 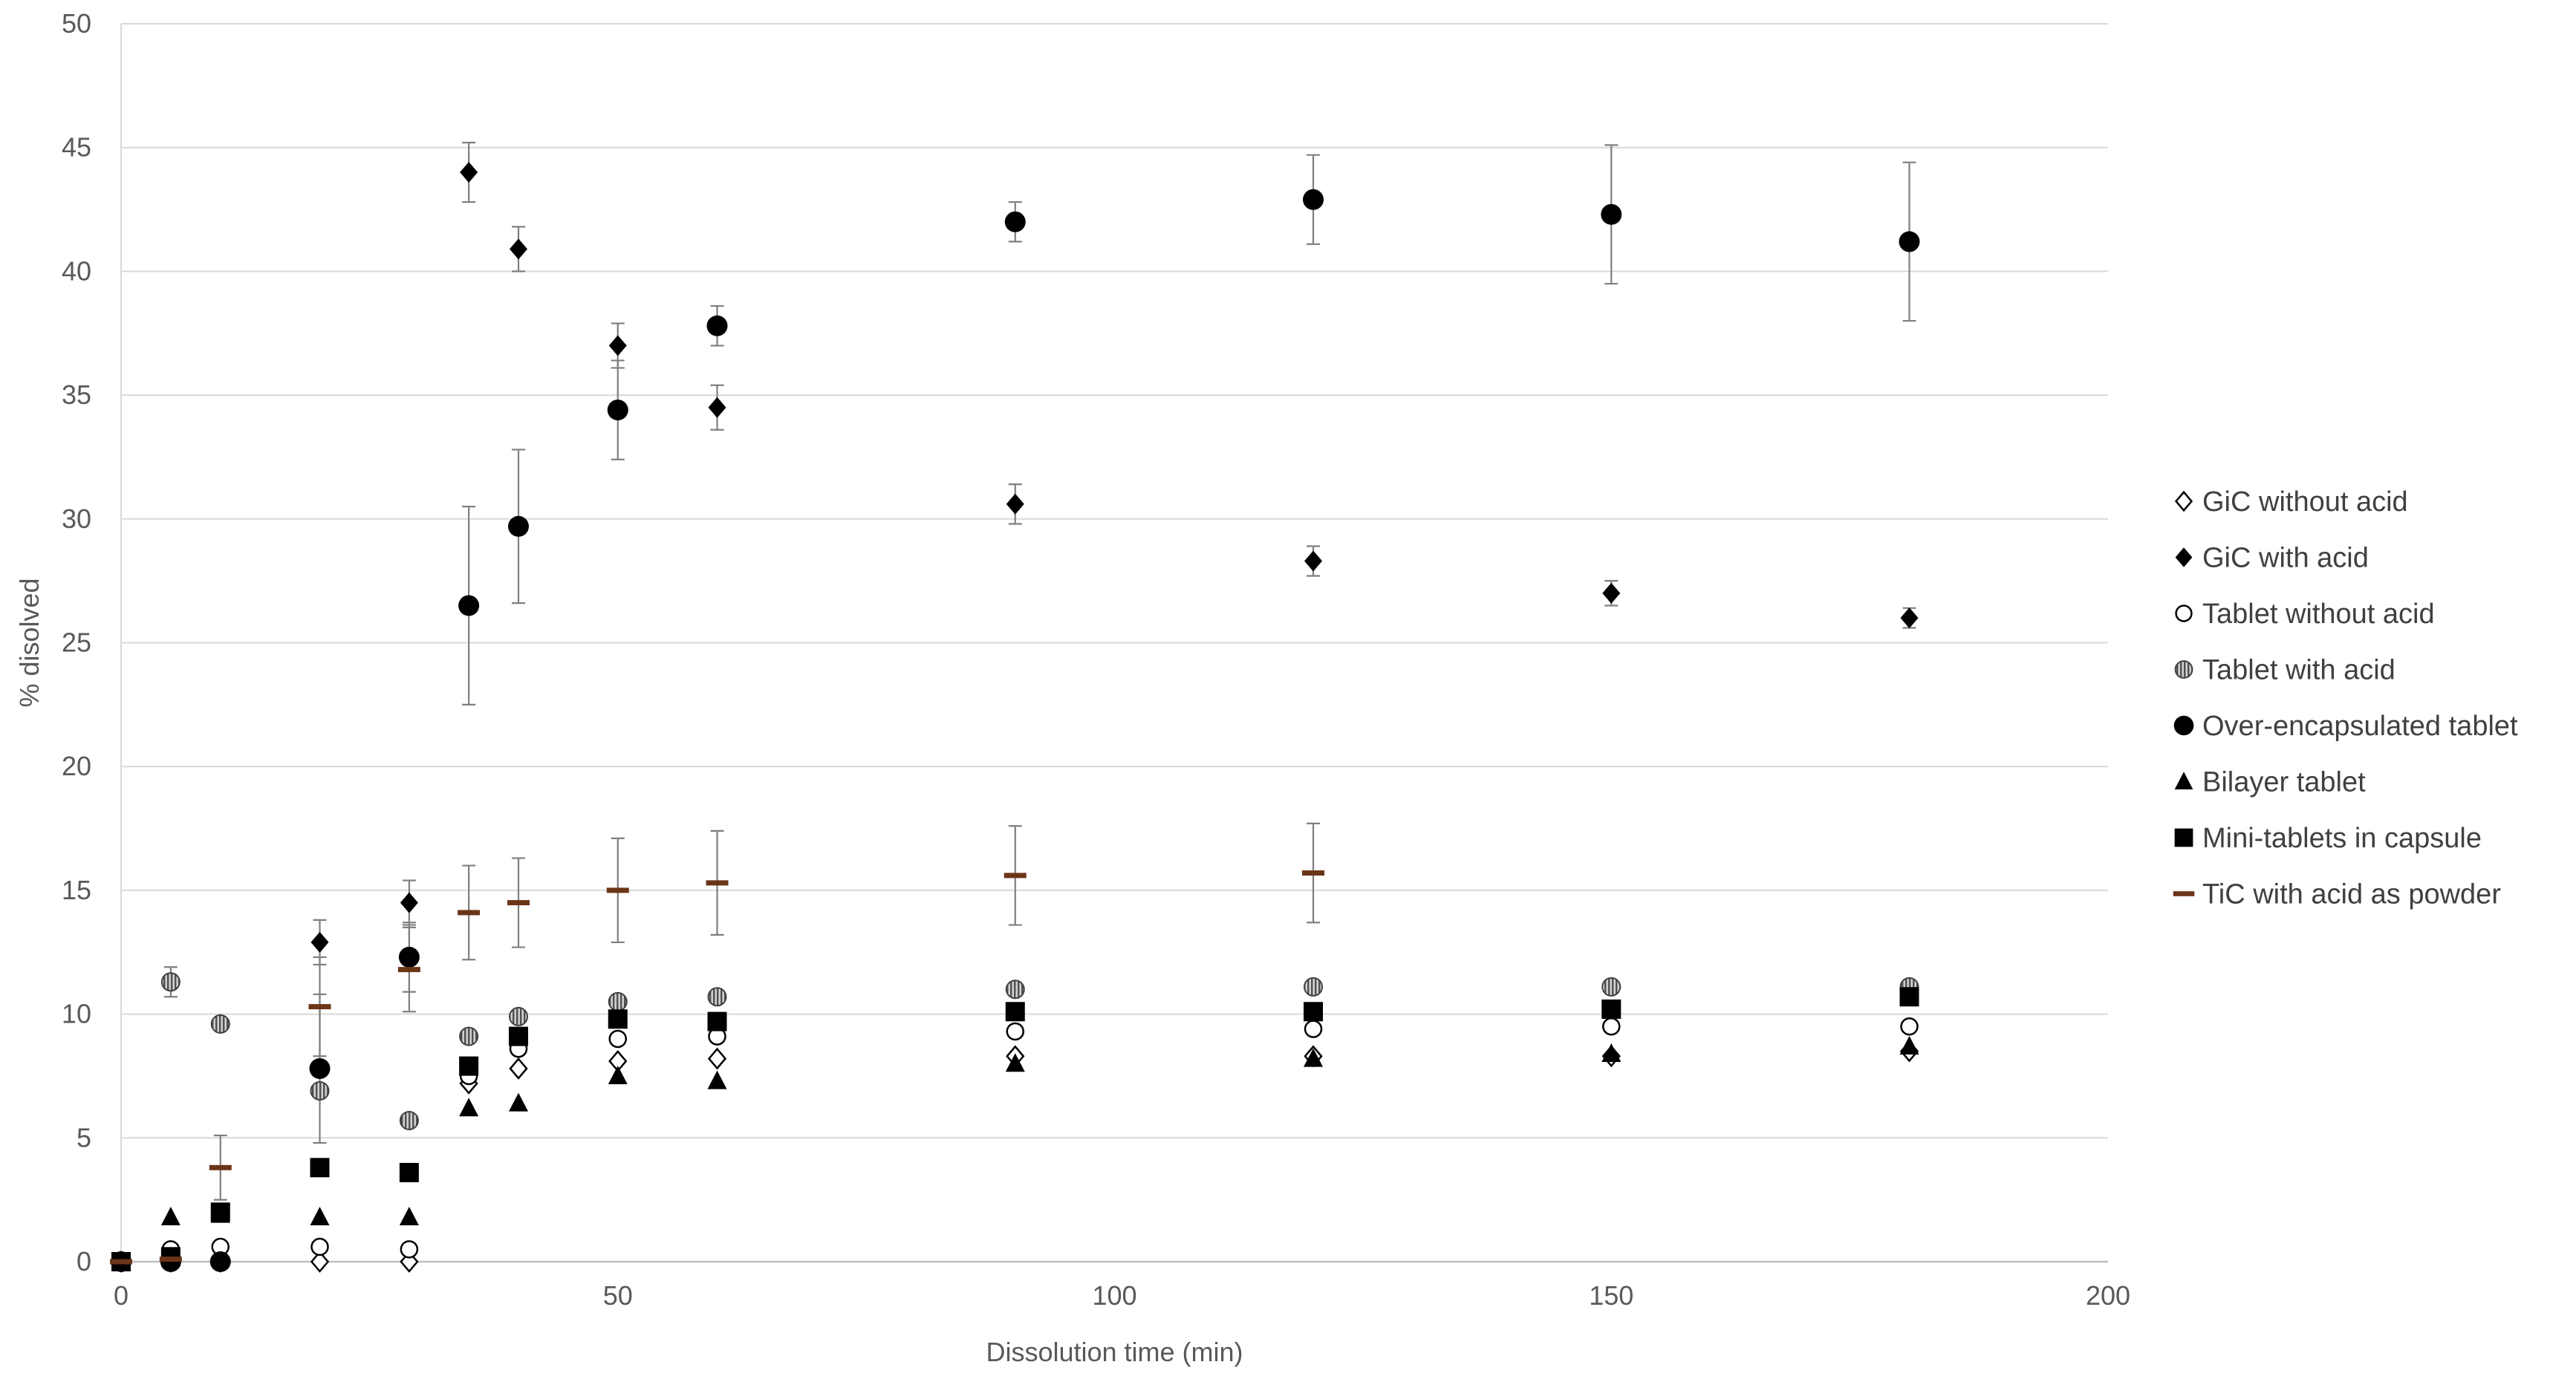 What do you see at coordinates (122, 1295) in the screenshot?
I see `x-tick-label: 0` at bounding box center [122, 1295].